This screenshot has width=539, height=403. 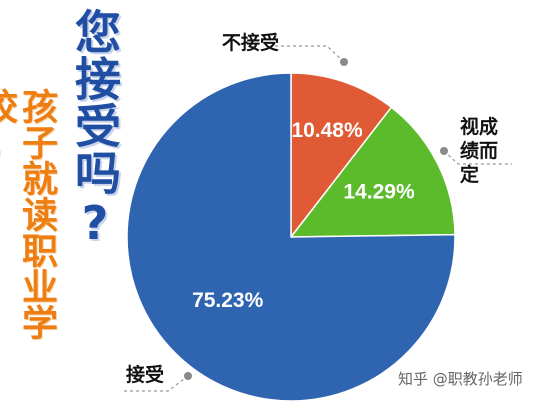 I want to click on watermark: 知乎 @职教孙老师, so click(x=460, y=379).